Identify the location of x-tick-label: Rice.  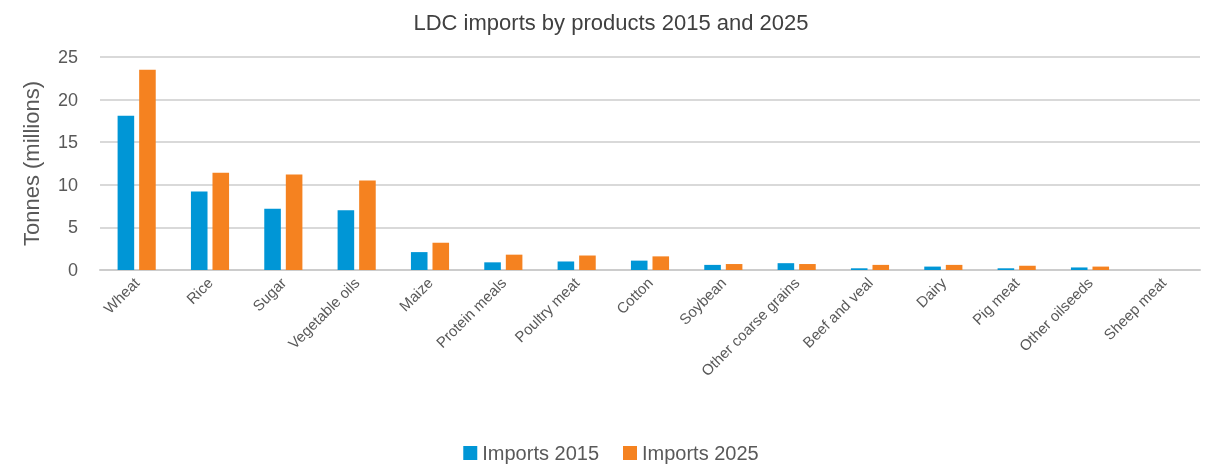
(199, 290).